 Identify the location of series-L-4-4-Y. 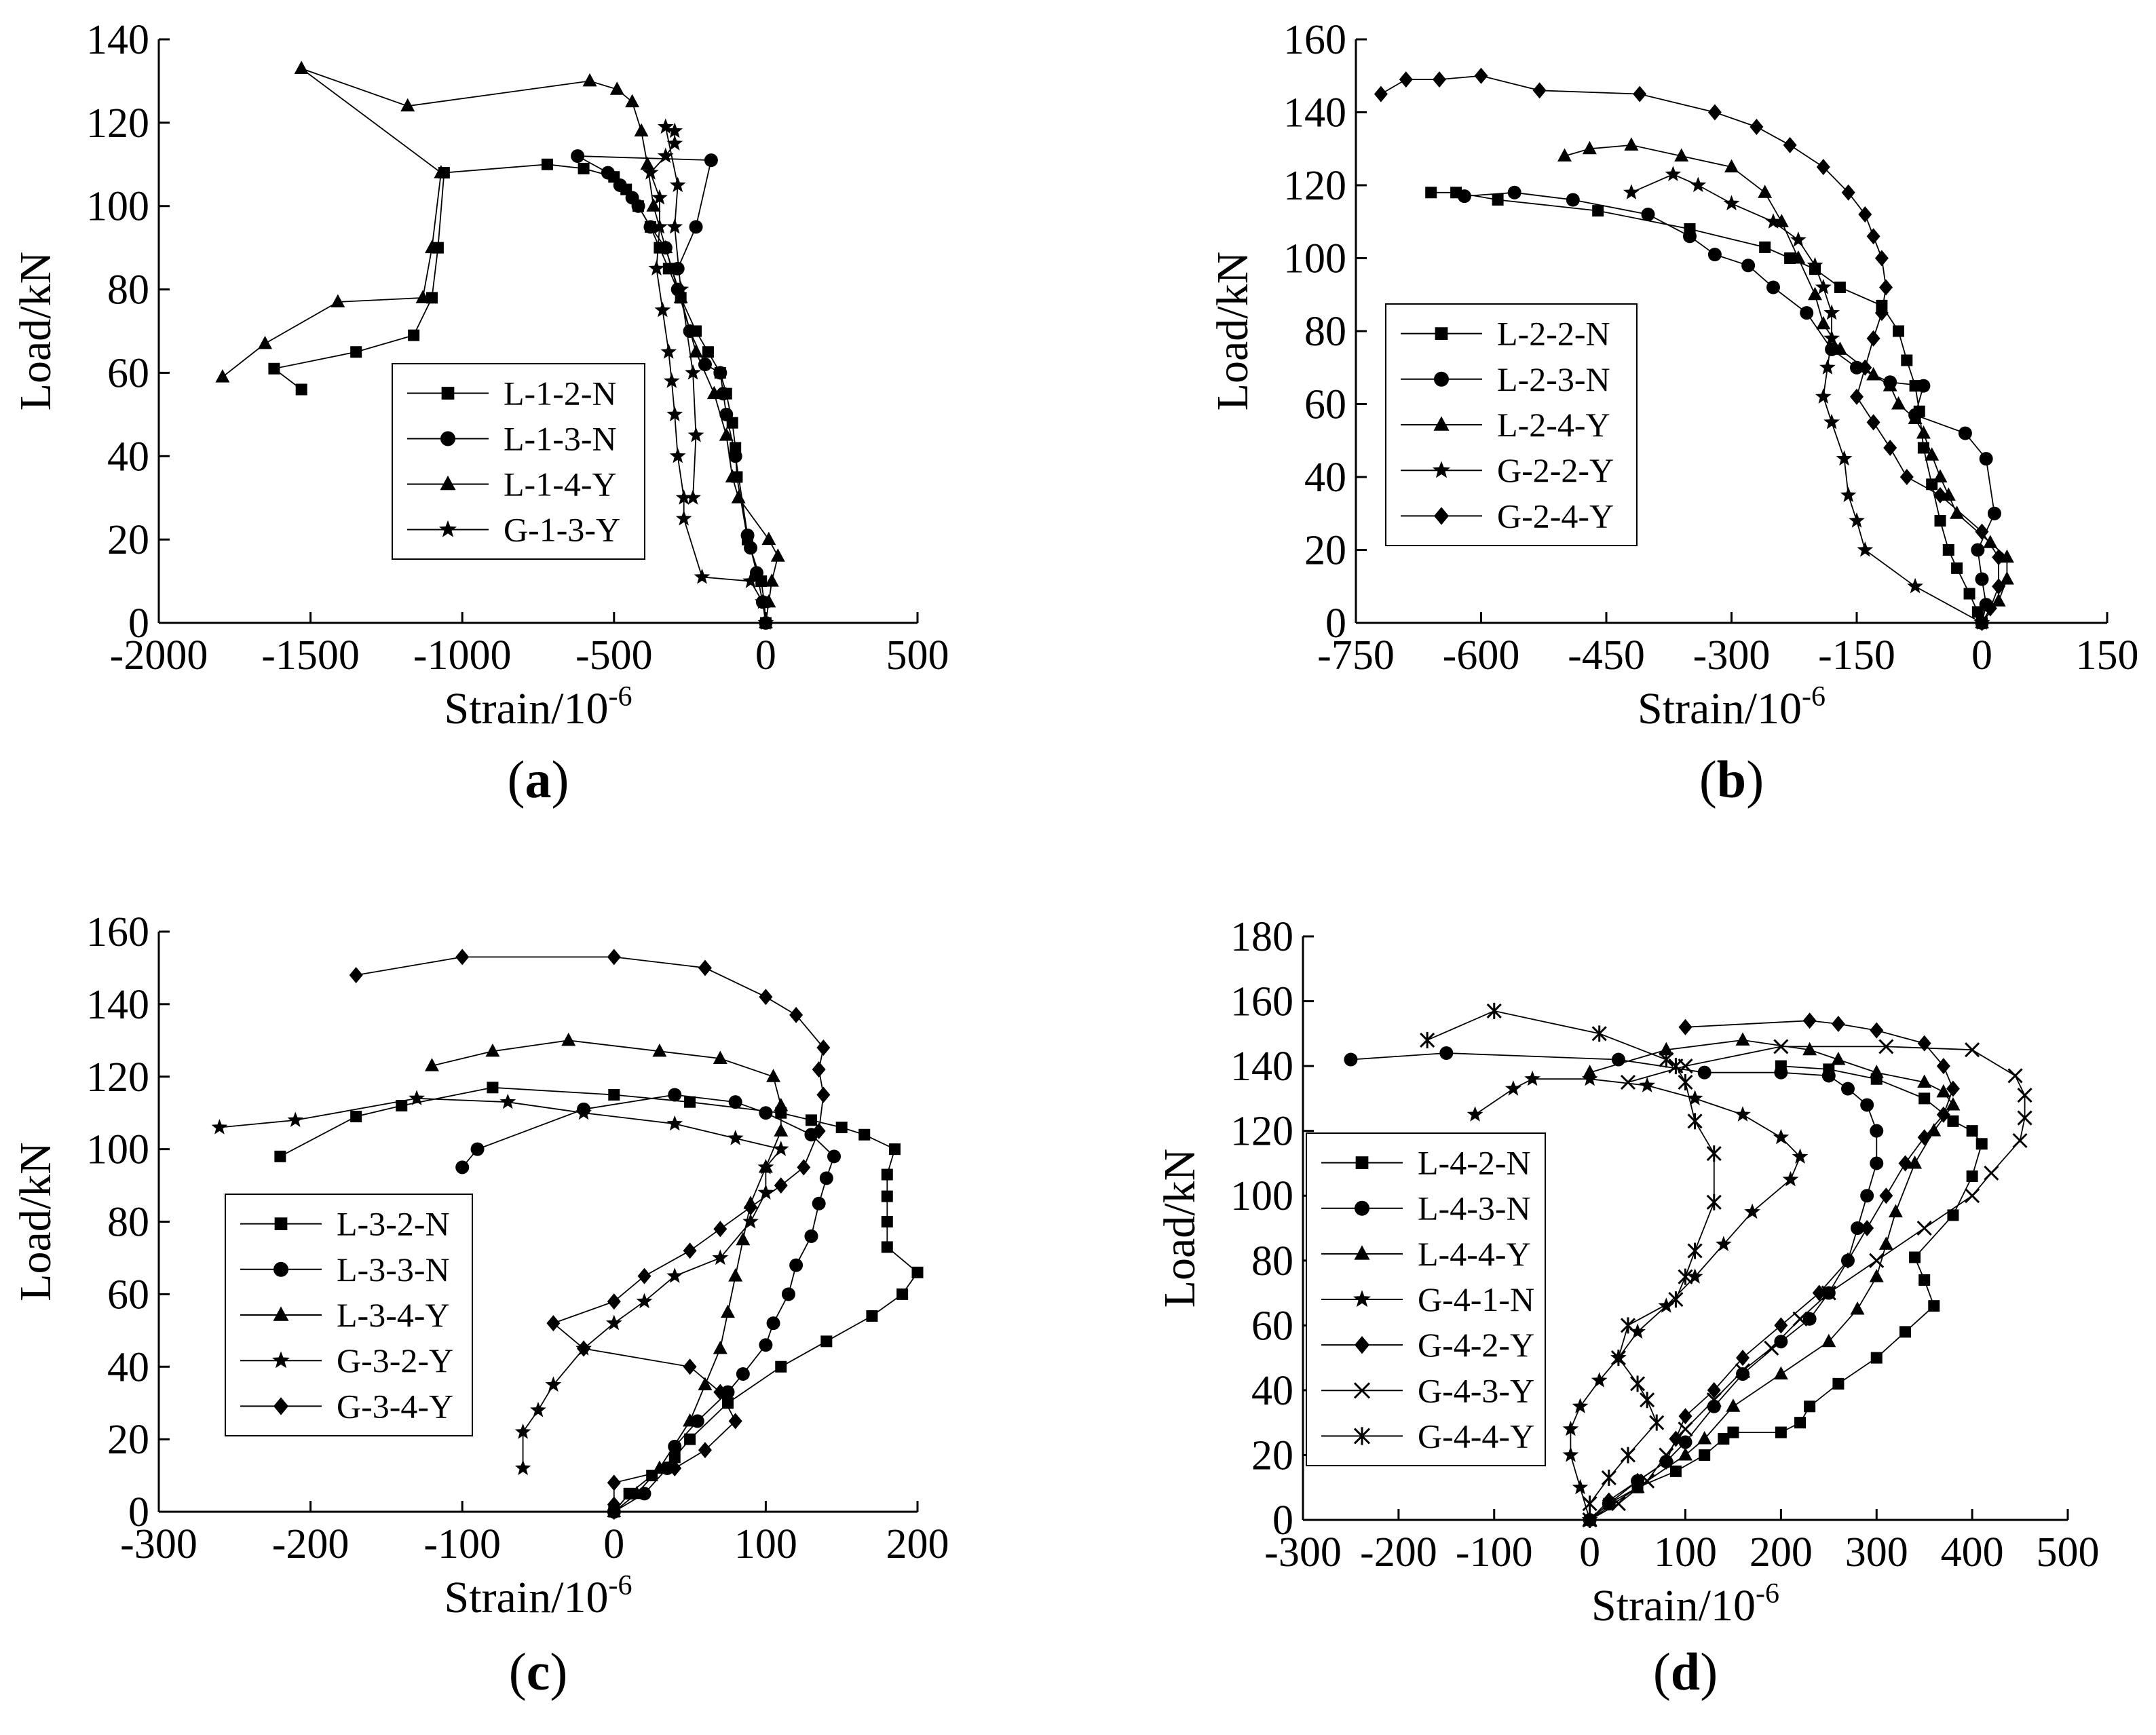
(1772, 1278).